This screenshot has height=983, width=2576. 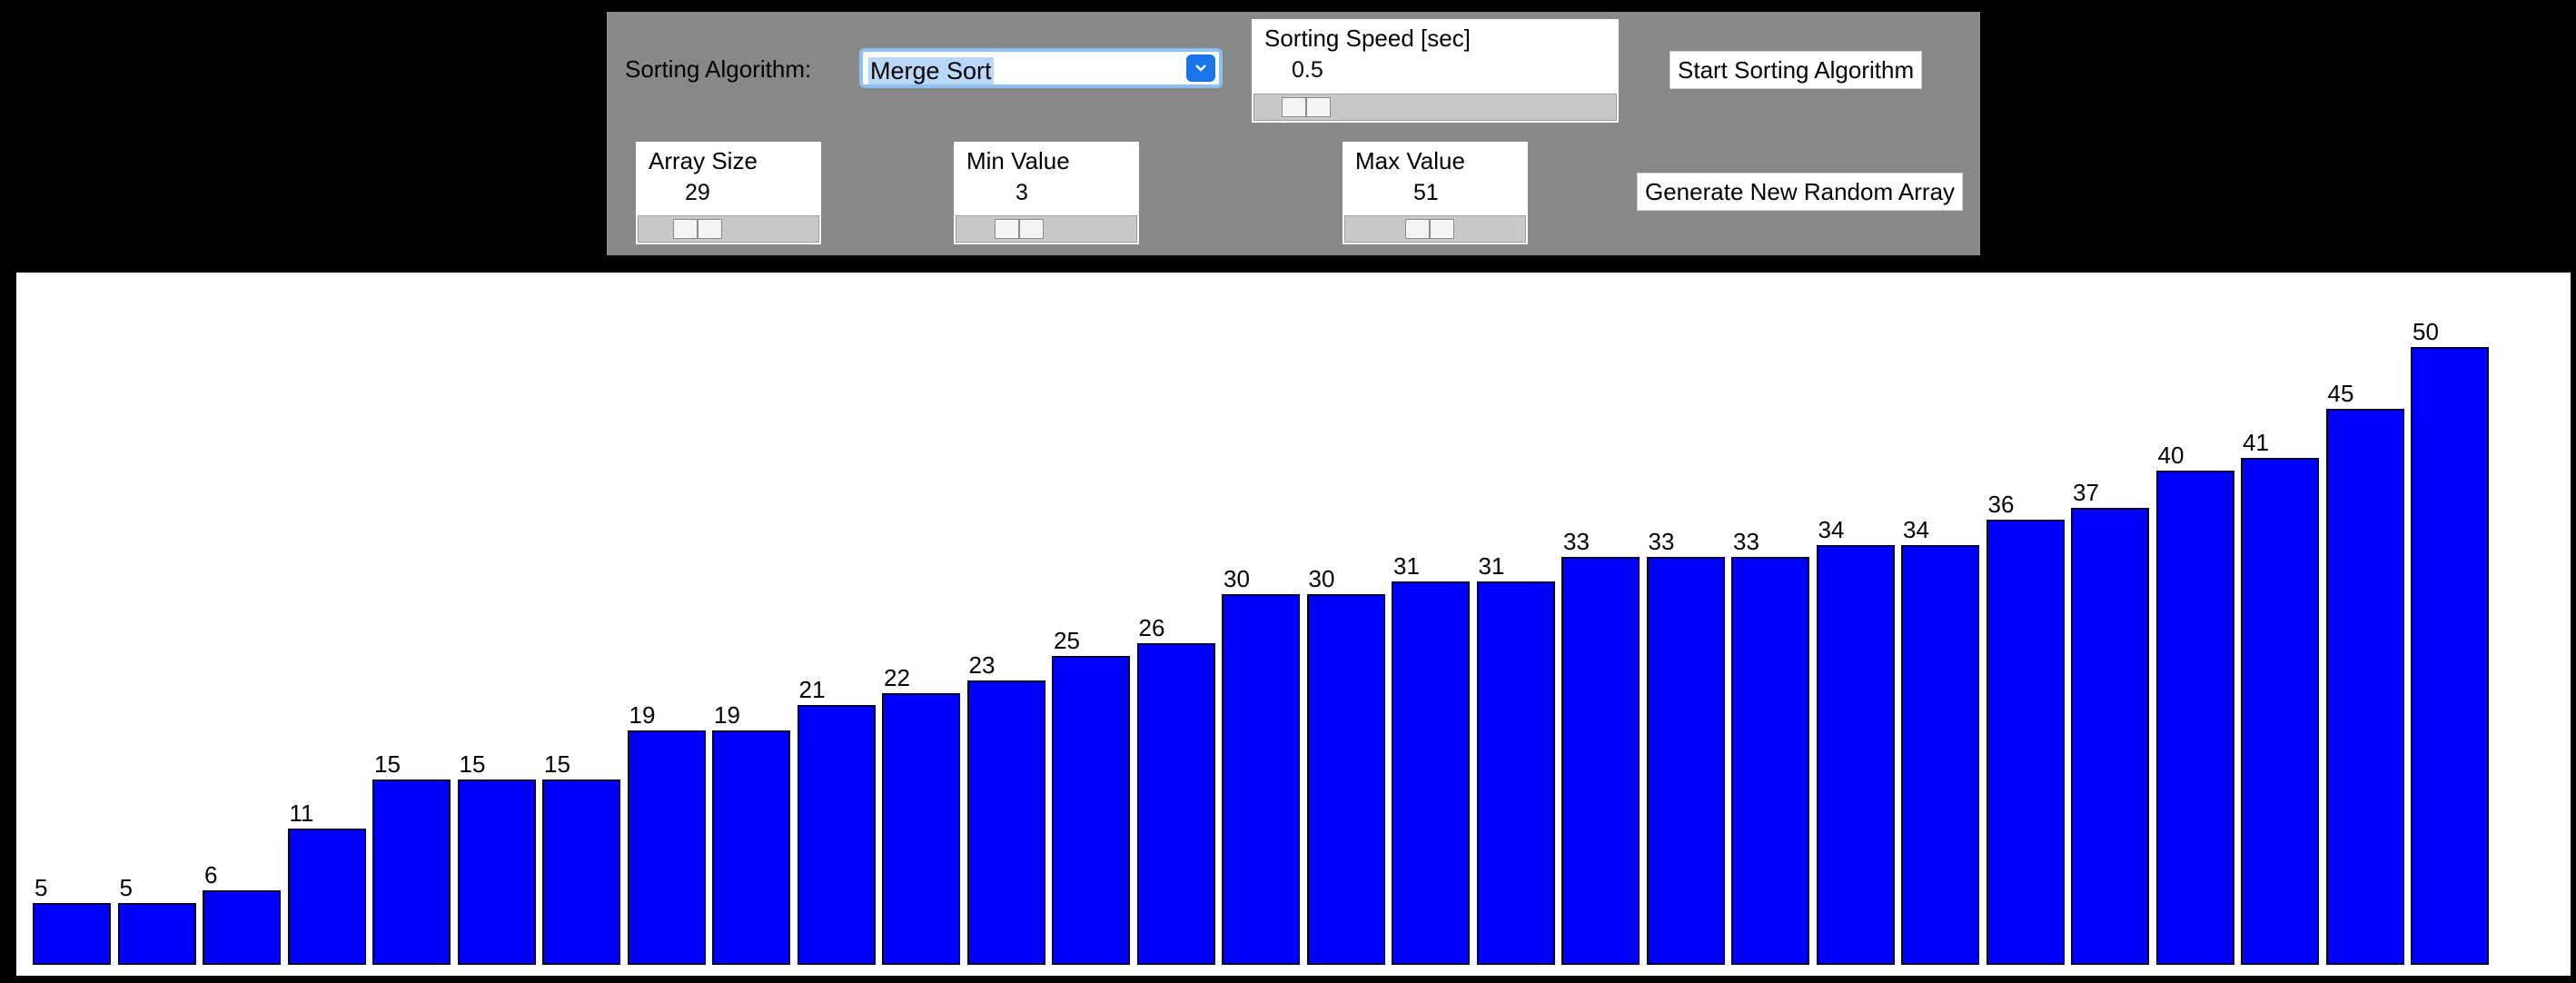 I want to click on bar-value-label: 6, so click(x=211, y=875).